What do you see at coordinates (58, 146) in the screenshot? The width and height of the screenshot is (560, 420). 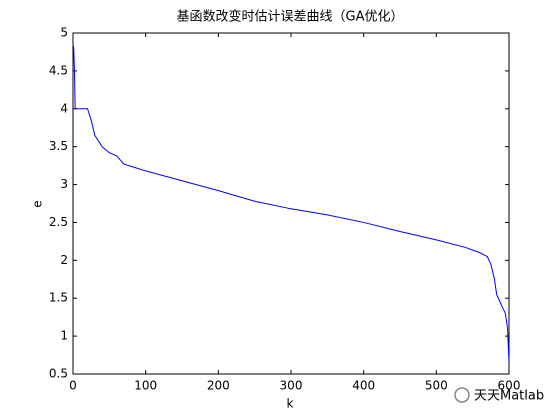 I see `y-tick-label: 3.5` at bounding box center [58, 146].